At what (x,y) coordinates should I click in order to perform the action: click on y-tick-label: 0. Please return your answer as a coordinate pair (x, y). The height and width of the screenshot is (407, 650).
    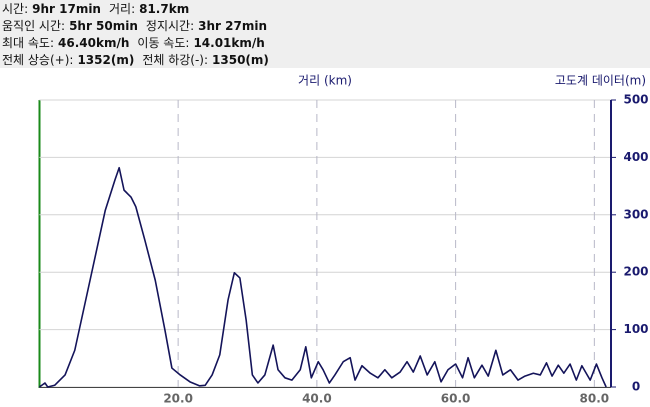
    Looking at the image, I should click on (636, 387).